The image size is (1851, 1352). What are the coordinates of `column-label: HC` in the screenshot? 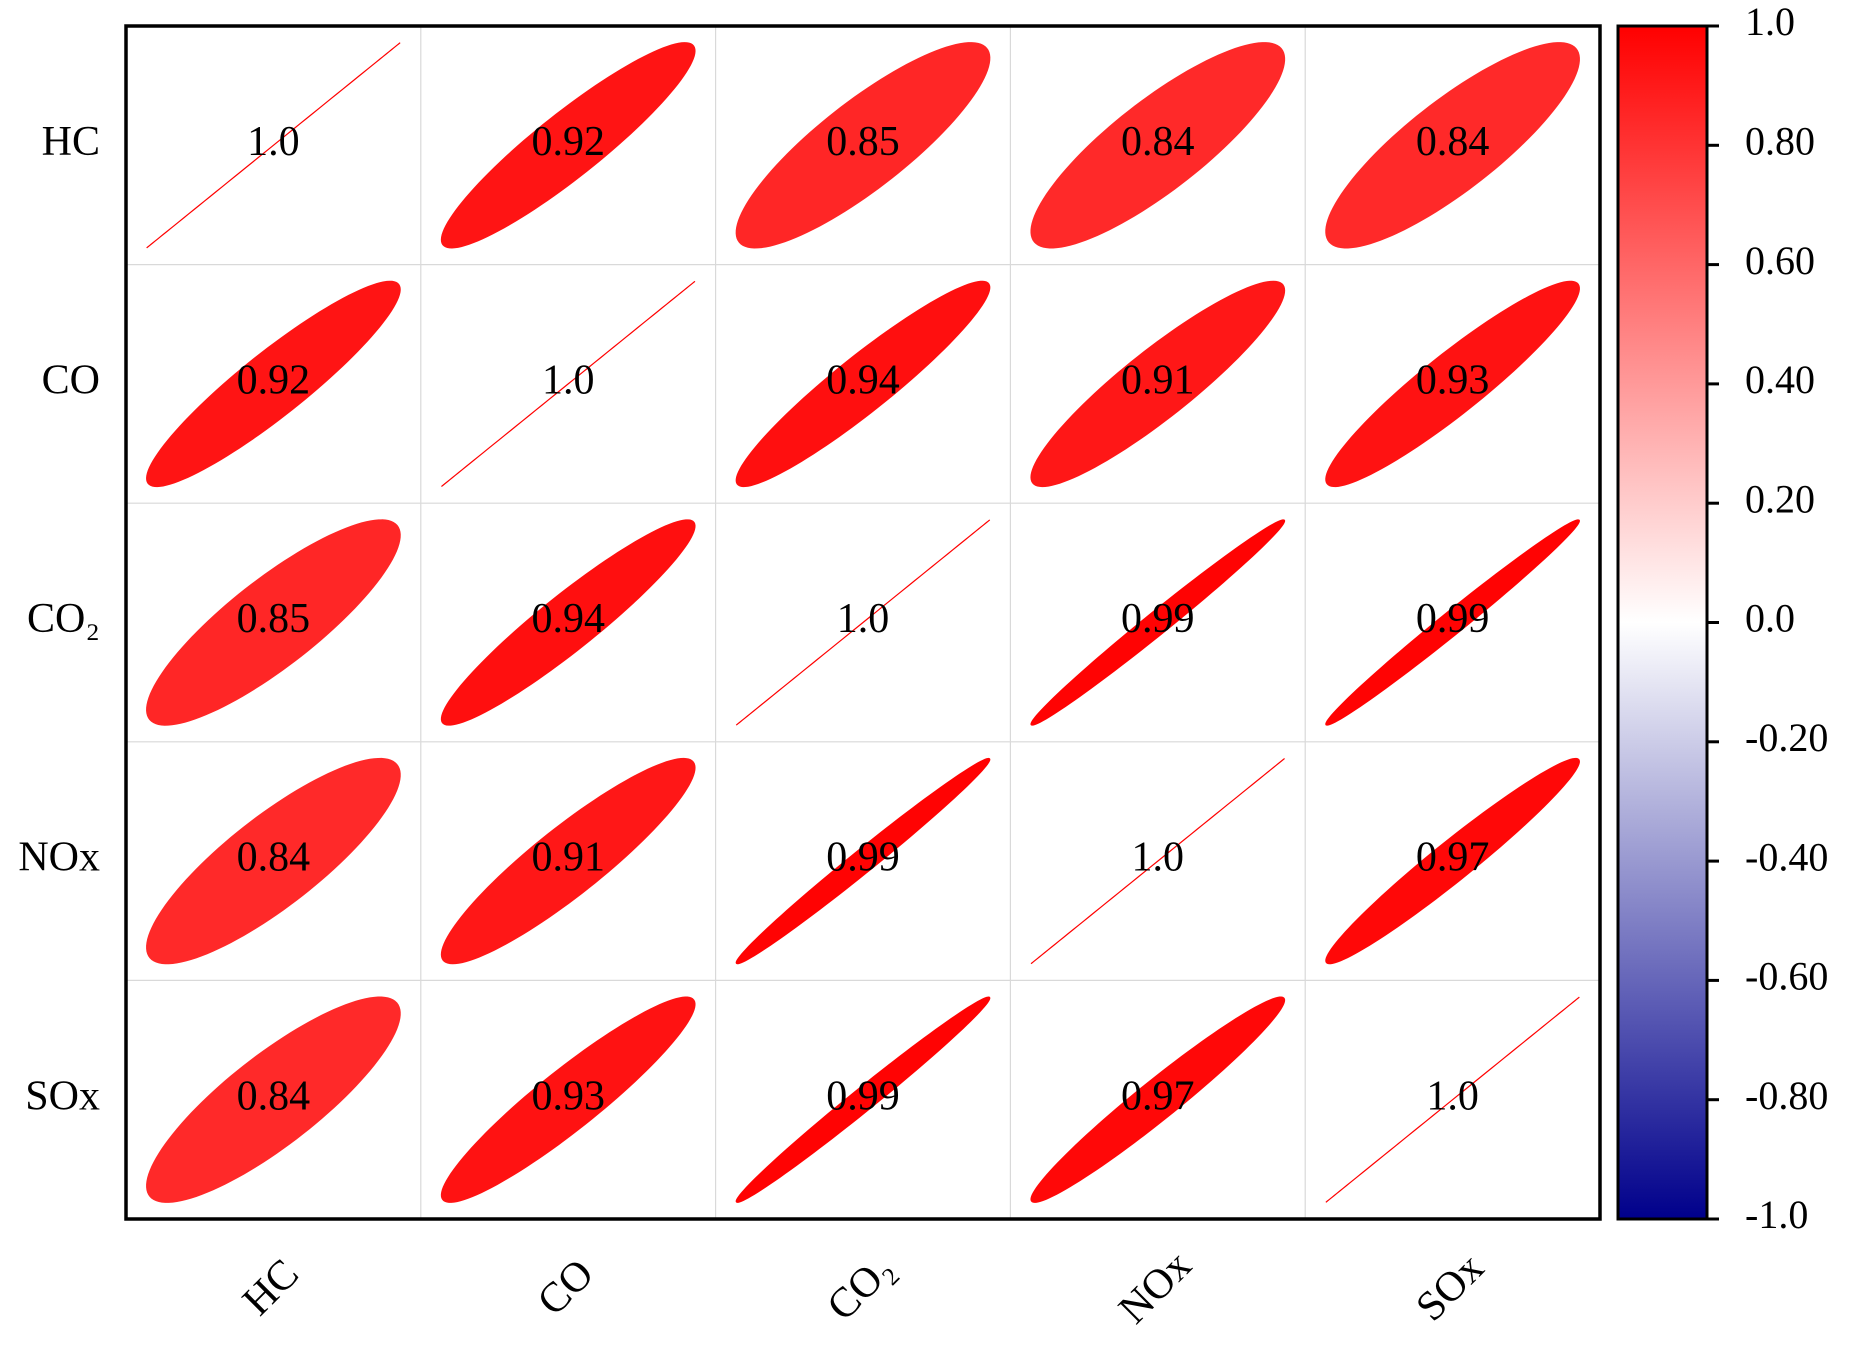 It's located at (271, 1288).